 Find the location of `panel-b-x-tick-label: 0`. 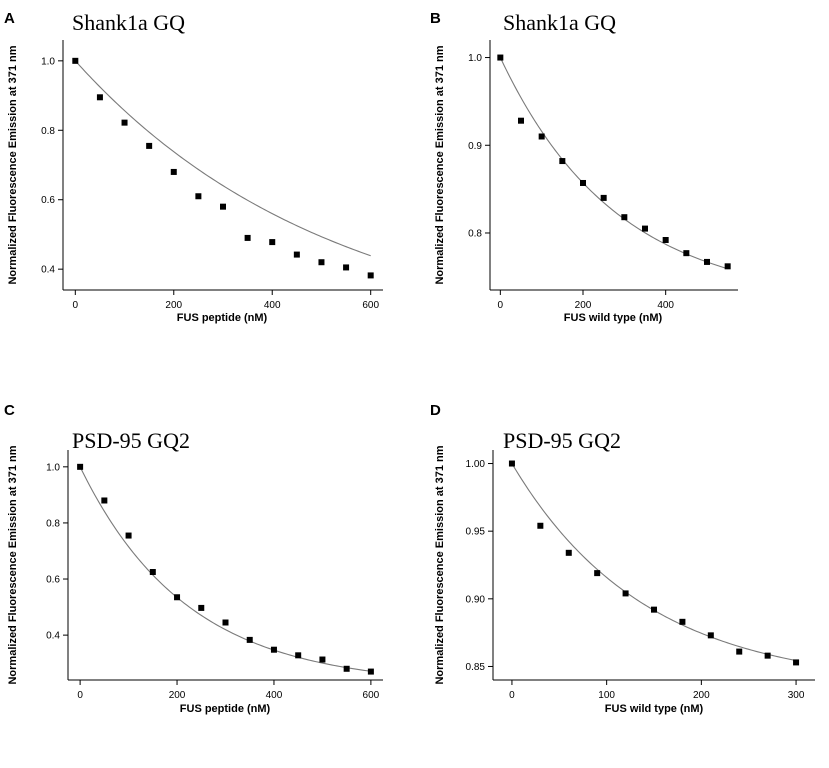

panel-b-x-tick-label: 0 is located at coordinates (501, 305).